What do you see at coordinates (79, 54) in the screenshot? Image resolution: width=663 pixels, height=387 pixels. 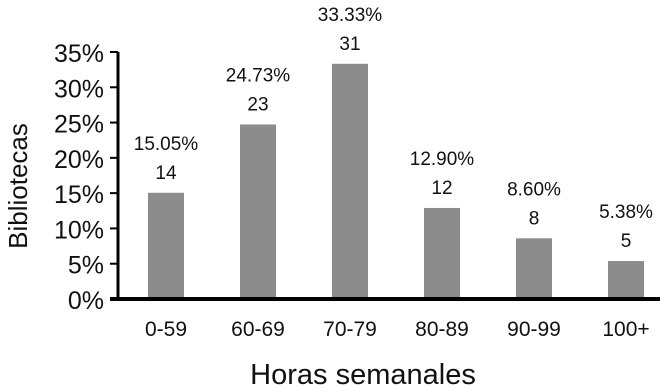 I see `y-tick-label: 35%` at bounding box center [79, 54].